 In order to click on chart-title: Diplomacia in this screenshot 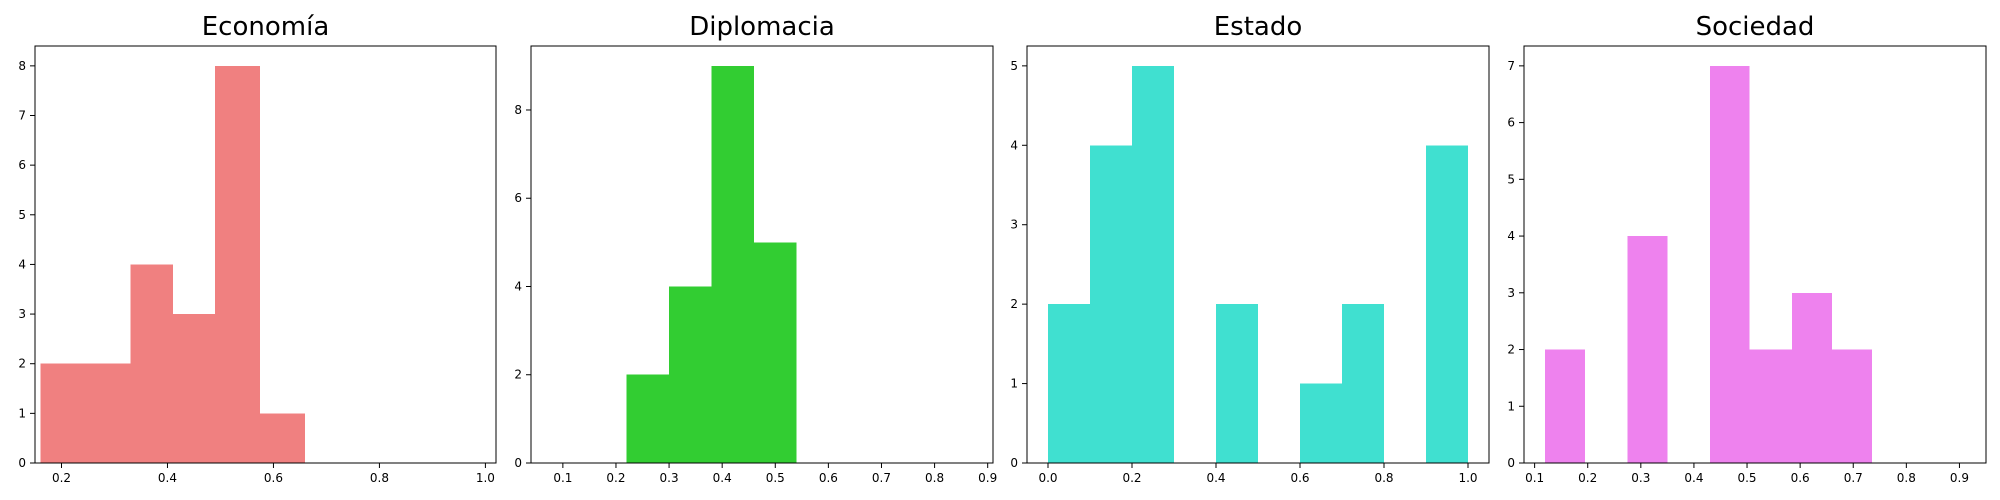, I will do `click(762, 27)`.